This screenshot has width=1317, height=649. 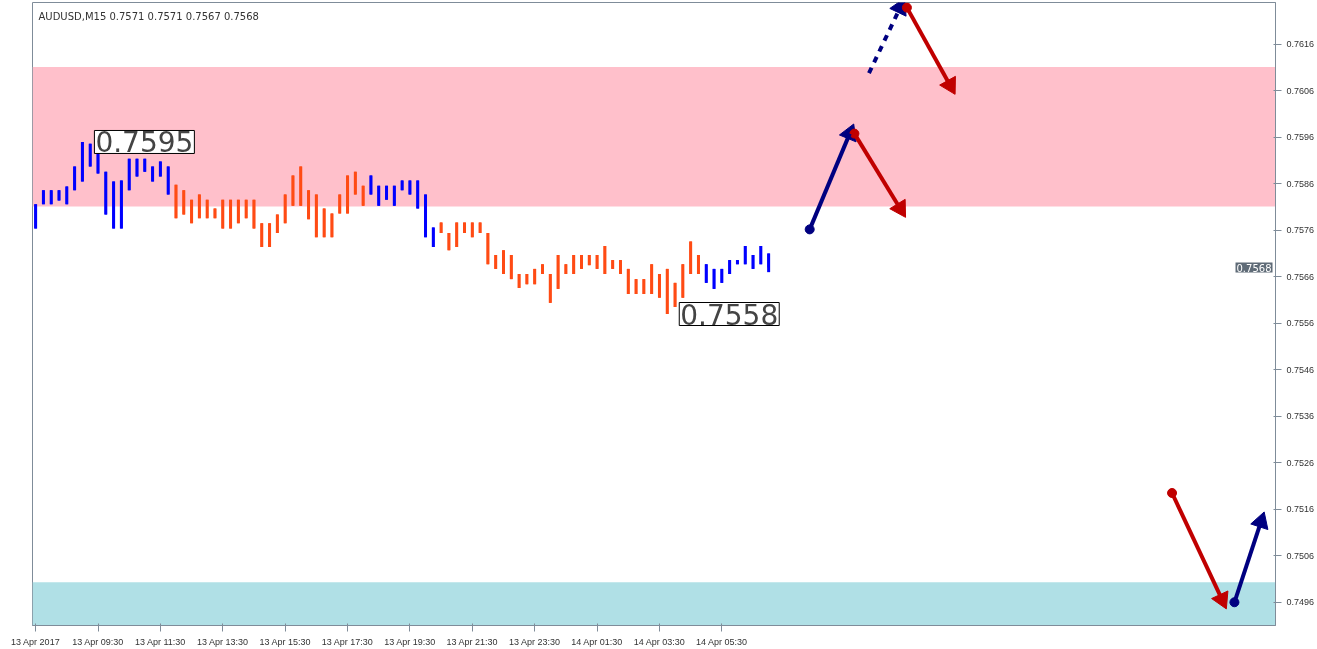 I want to click on y-tick-label: 0.7506, so click(x=1300, y=555).